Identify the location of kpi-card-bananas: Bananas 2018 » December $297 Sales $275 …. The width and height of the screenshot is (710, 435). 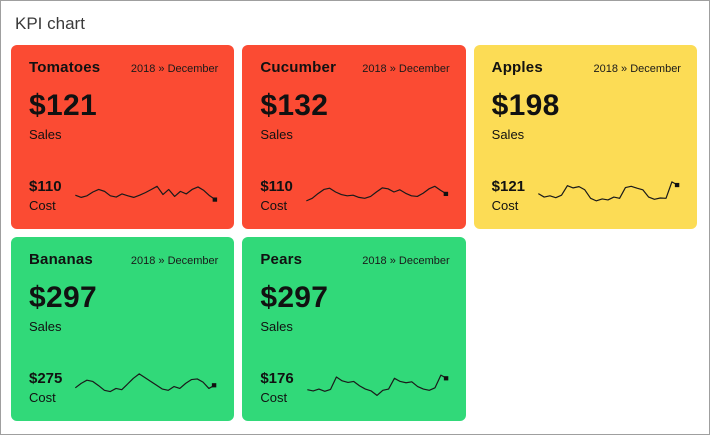
(123, 329).